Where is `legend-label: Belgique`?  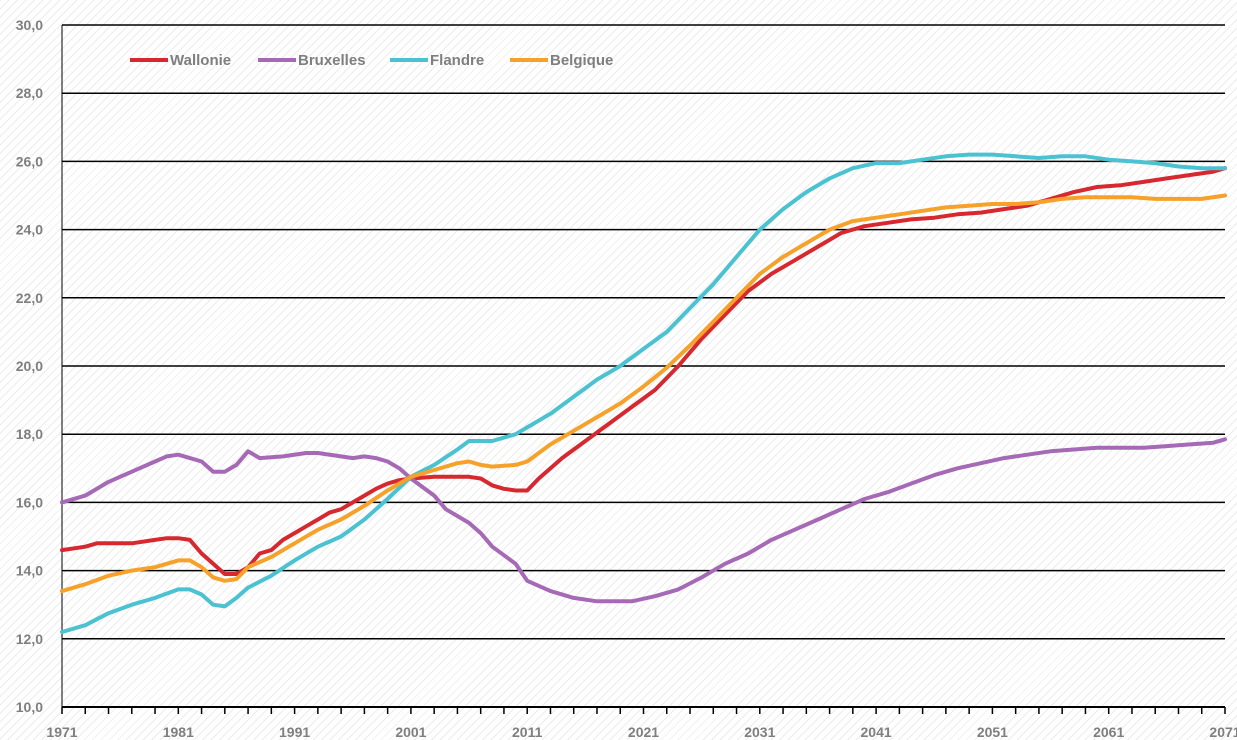 legend-label: Belgique is located at coordinates (581, 60).